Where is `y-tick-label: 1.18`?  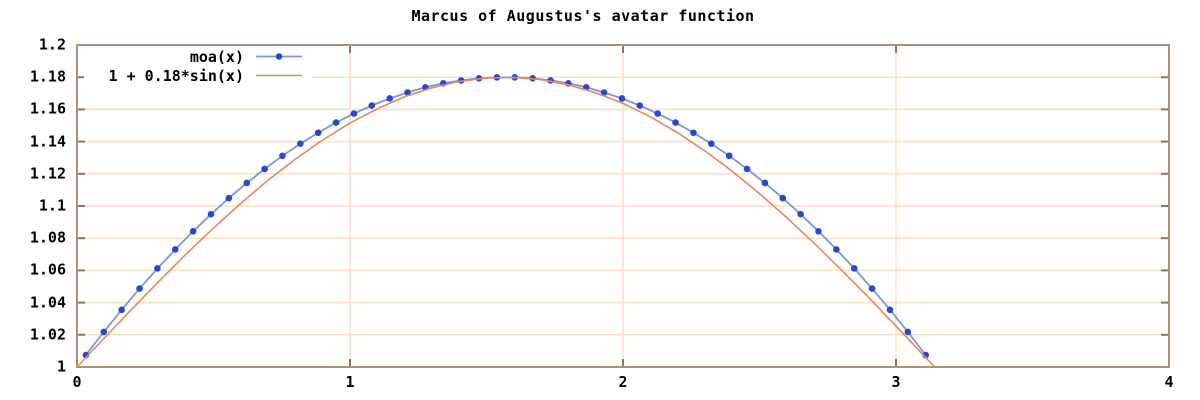 y-tick-label: 1.18 is located at coordinates (47, 76).